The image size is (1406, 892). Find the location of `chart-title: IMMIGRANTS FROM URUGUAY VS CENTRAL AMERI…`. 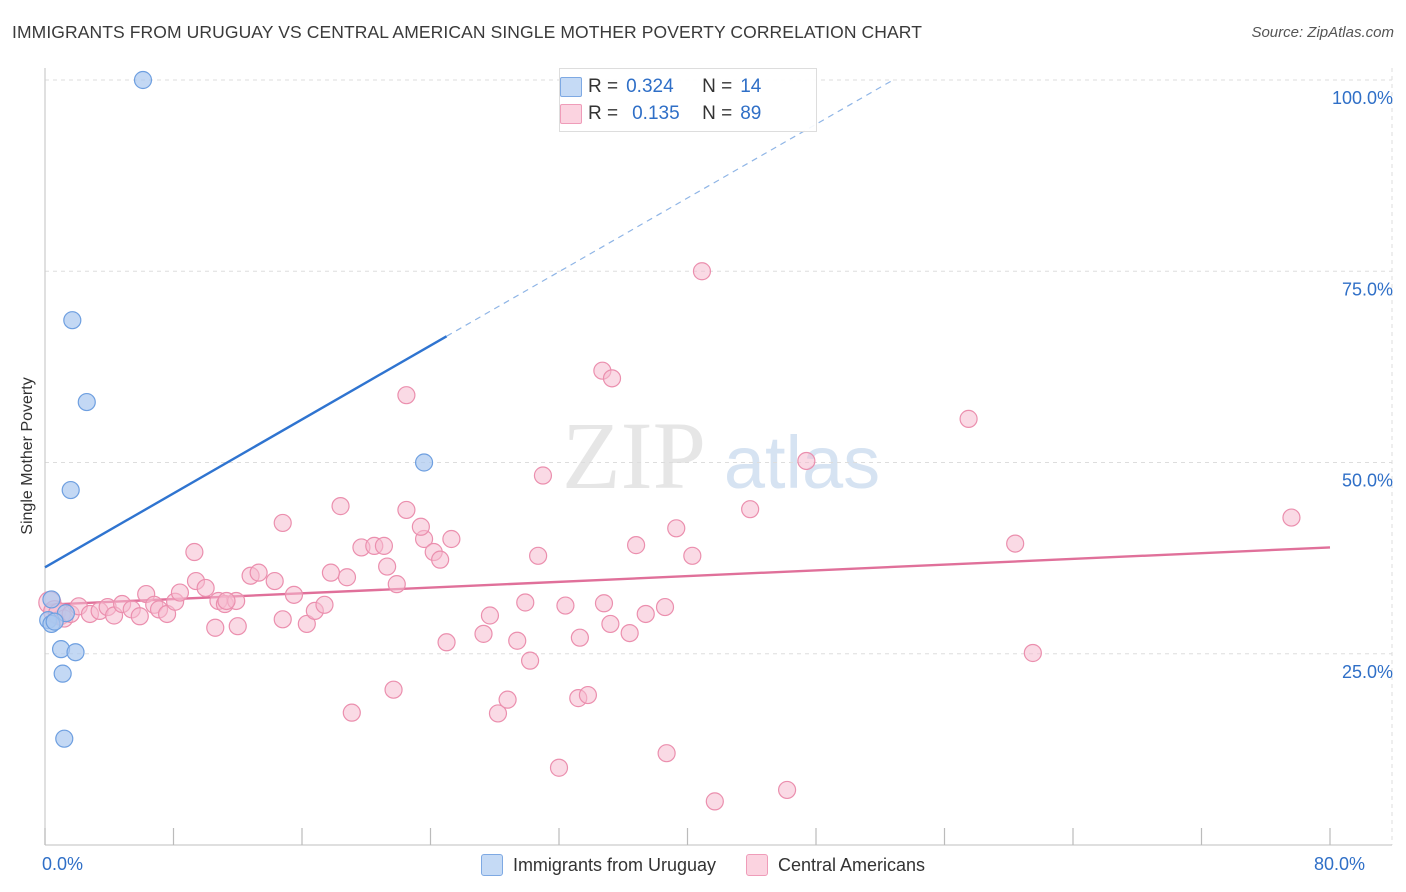

chart-title: IMMIGRANTS FROM URUGUAY VS CENTRAL AMERI… is located at coordinates (467, 32).